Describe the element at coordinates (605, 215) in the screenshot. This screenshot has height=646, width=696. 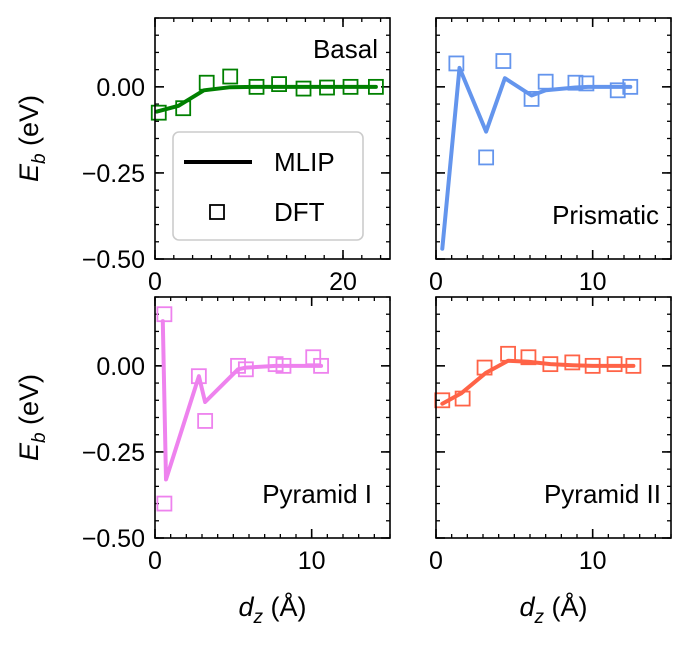
I see `panel-title: Prismatic` at that location.